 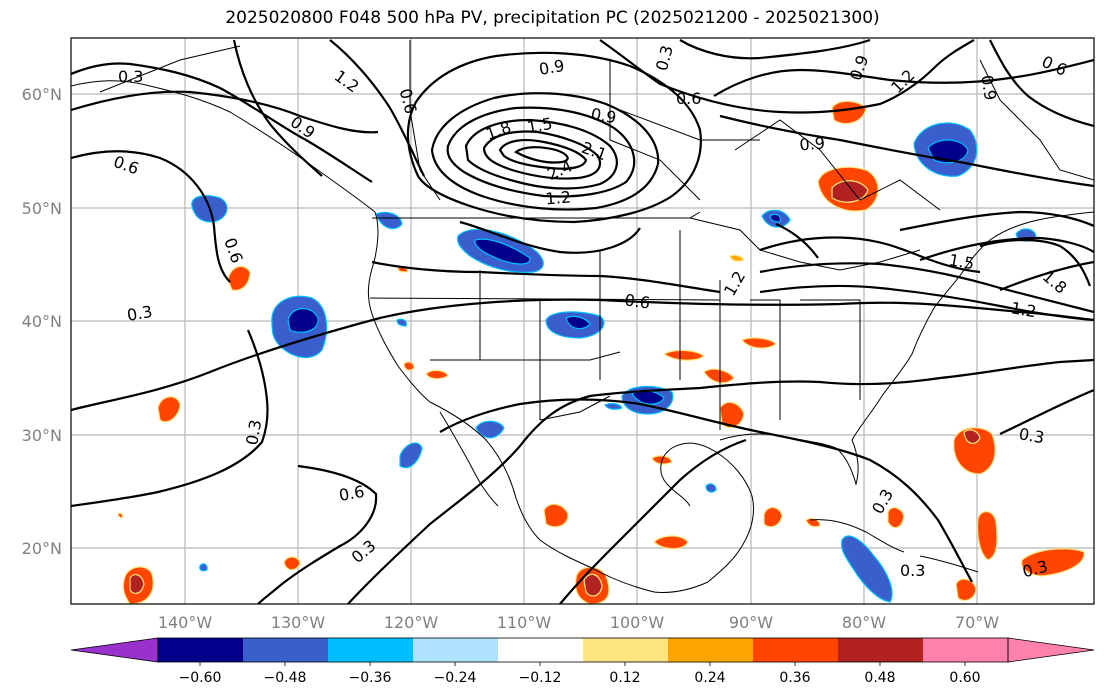 What do you see at coordinates (114, 650) in the screenshot?
I see `colorbar-extend-low` at bounding box center [114, 650].